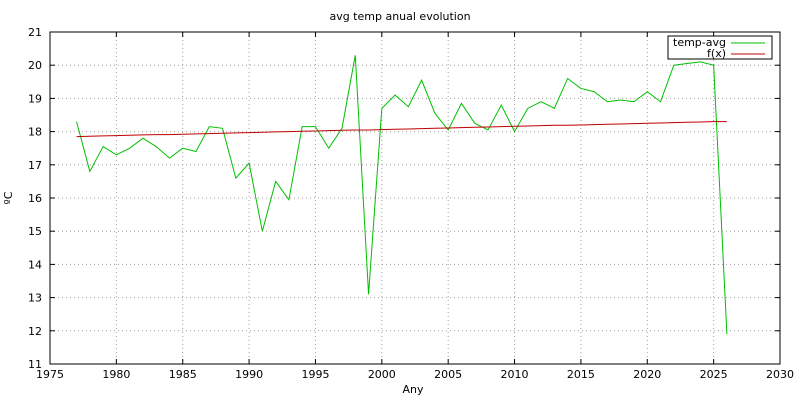  Describe the element at coordinates (647, 374) in the screenshot. I see `x-tick-label: 2020` at that location.